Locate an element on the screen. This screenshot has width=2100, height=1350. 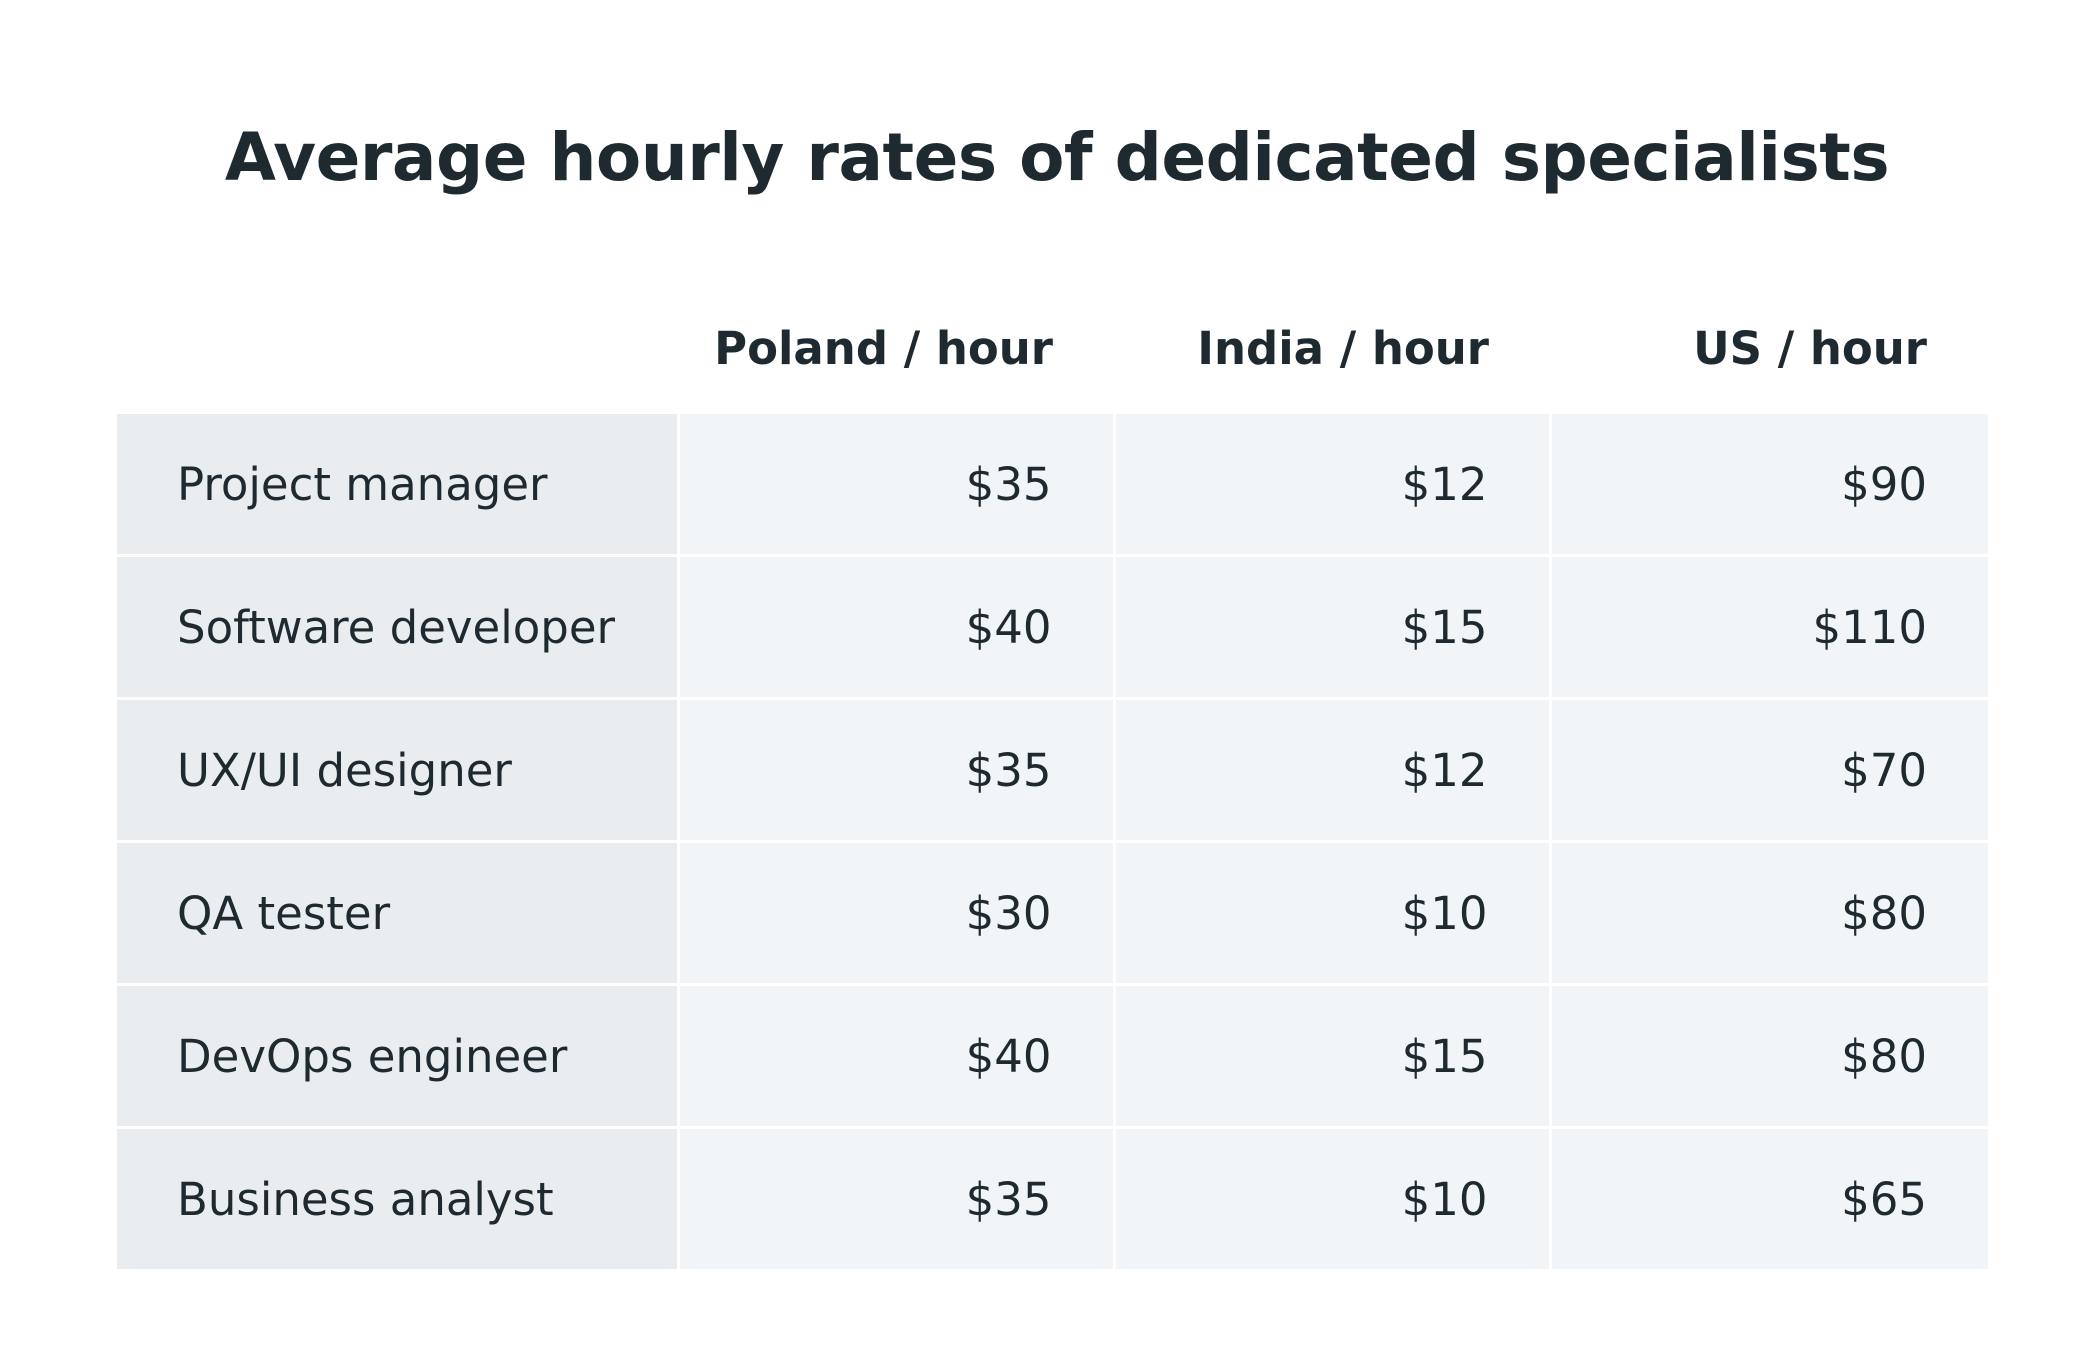
table-row: Project manager $35 $12 $90 is located at coordinates (1052, 485).